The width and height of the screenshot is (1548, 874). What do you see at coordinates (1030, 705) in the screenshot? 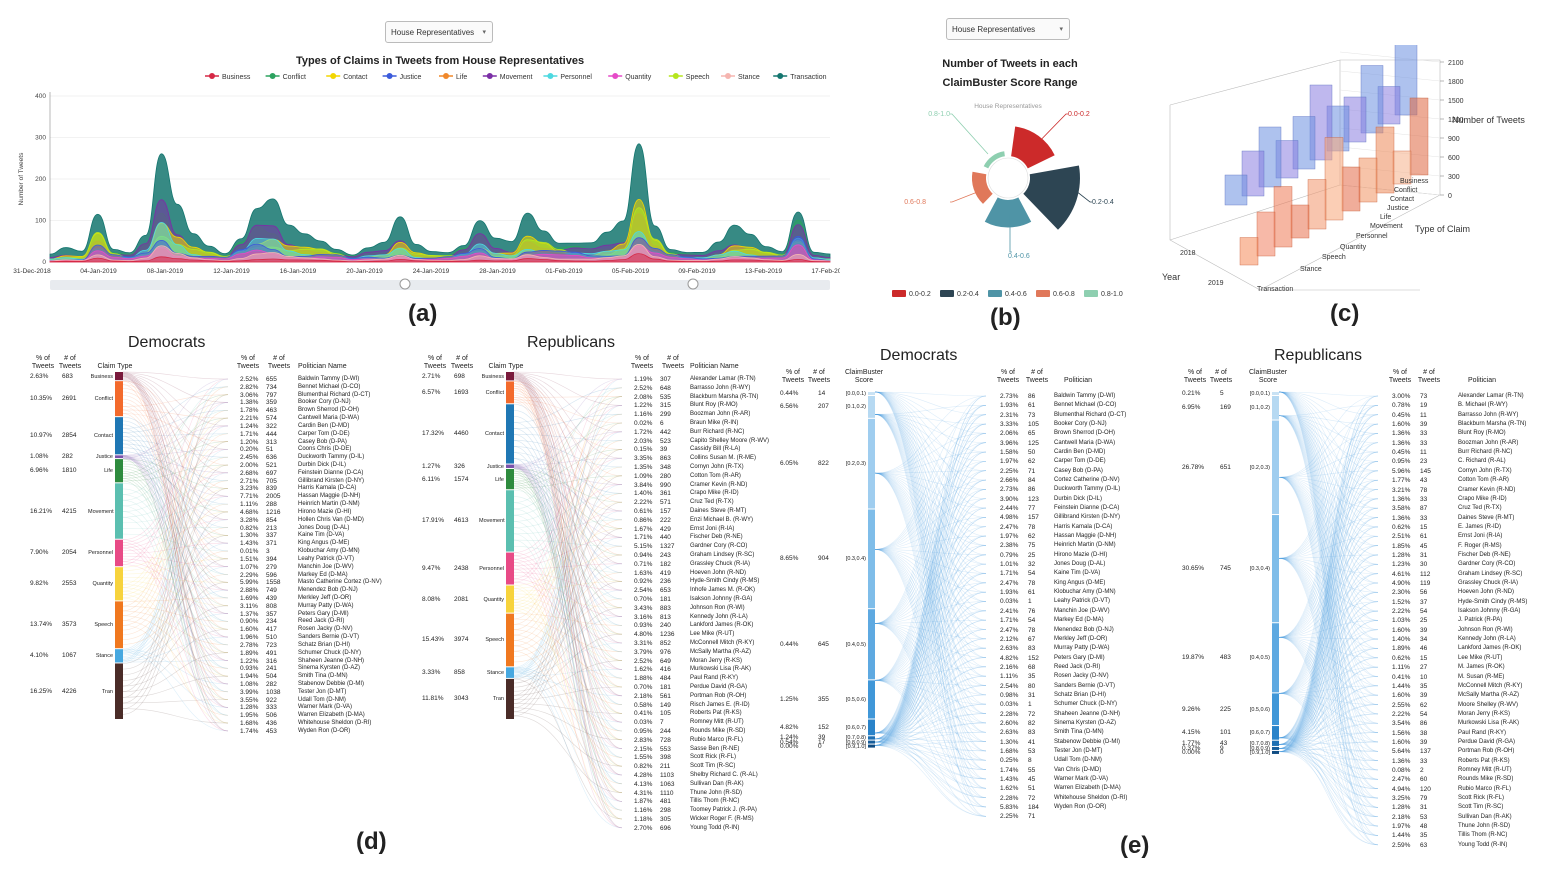
I see `dem-e-pol-num: 1` at bounding box center [1030, 705].